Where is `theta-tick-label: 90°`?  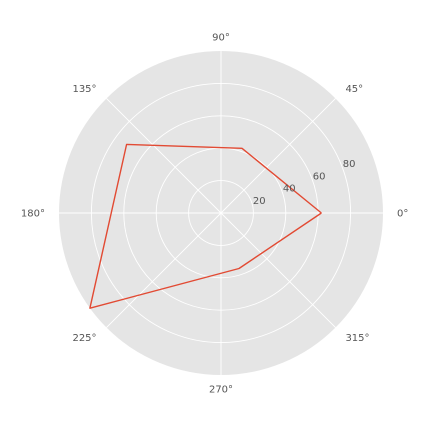 theta-tick-label: 90° is located at coordinates (221, 38).